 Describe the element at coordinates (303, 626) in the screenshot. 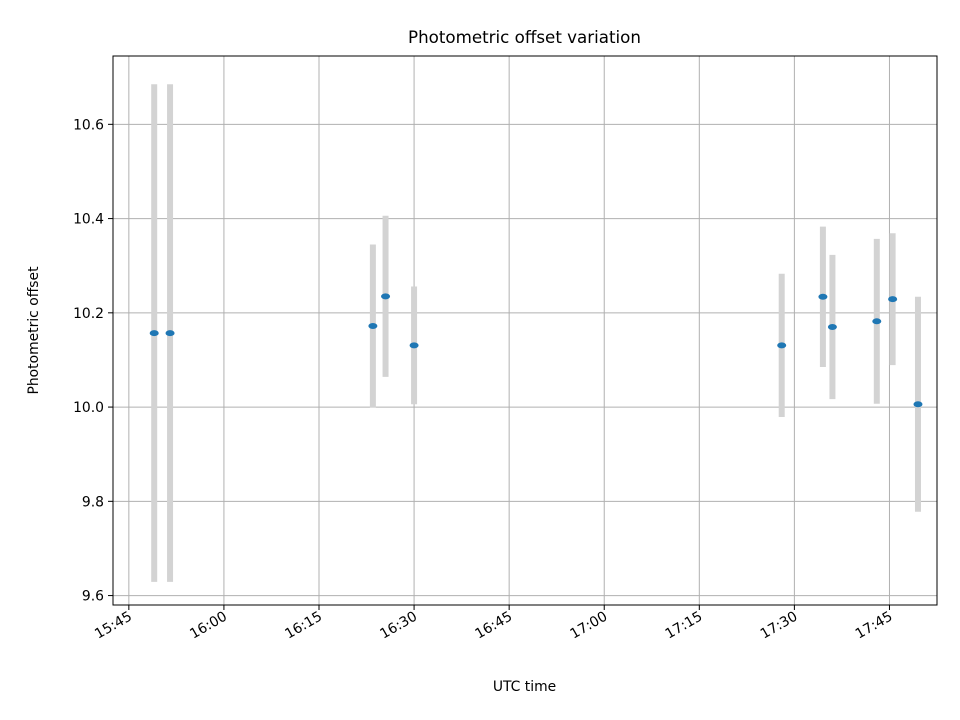

I see `x-tick-label: 16:15` at that location.